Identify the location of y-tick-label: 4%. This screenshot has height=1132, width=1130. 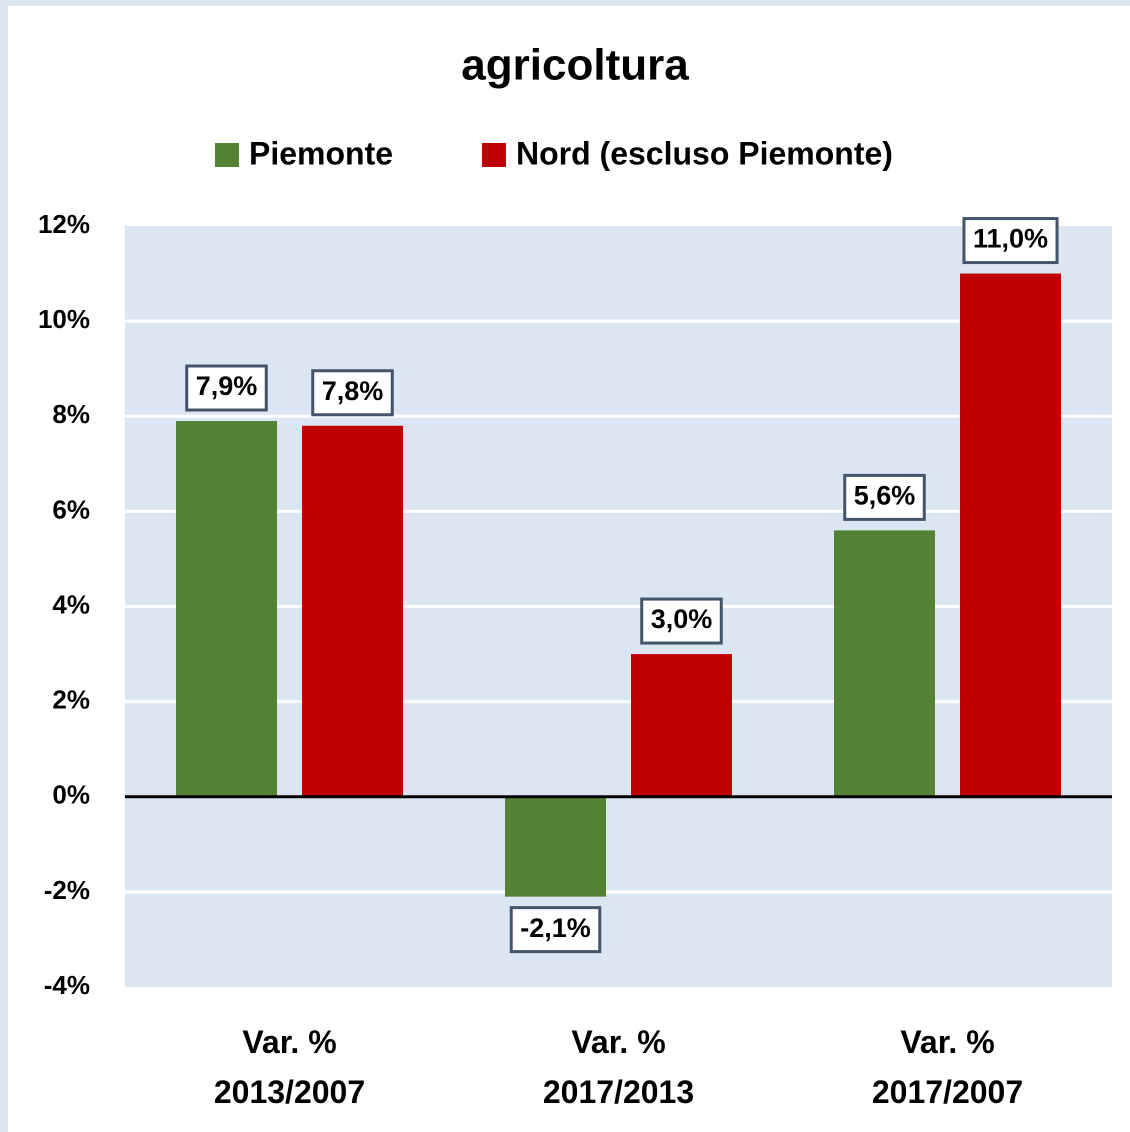
(71, 604).